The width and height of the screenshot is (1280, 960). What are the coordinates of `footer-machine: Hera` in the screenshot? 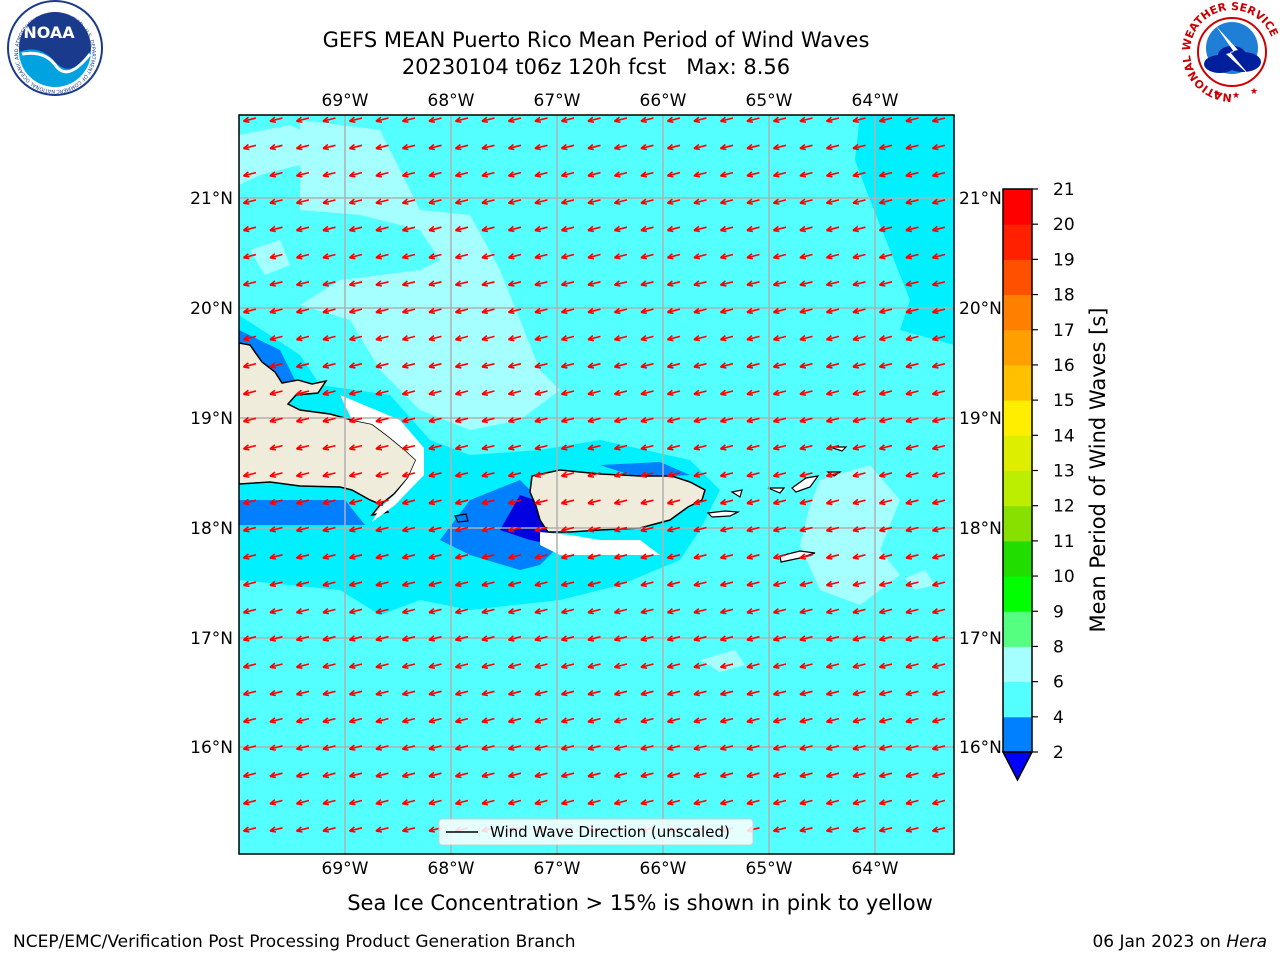 It's located at (1246, 942).